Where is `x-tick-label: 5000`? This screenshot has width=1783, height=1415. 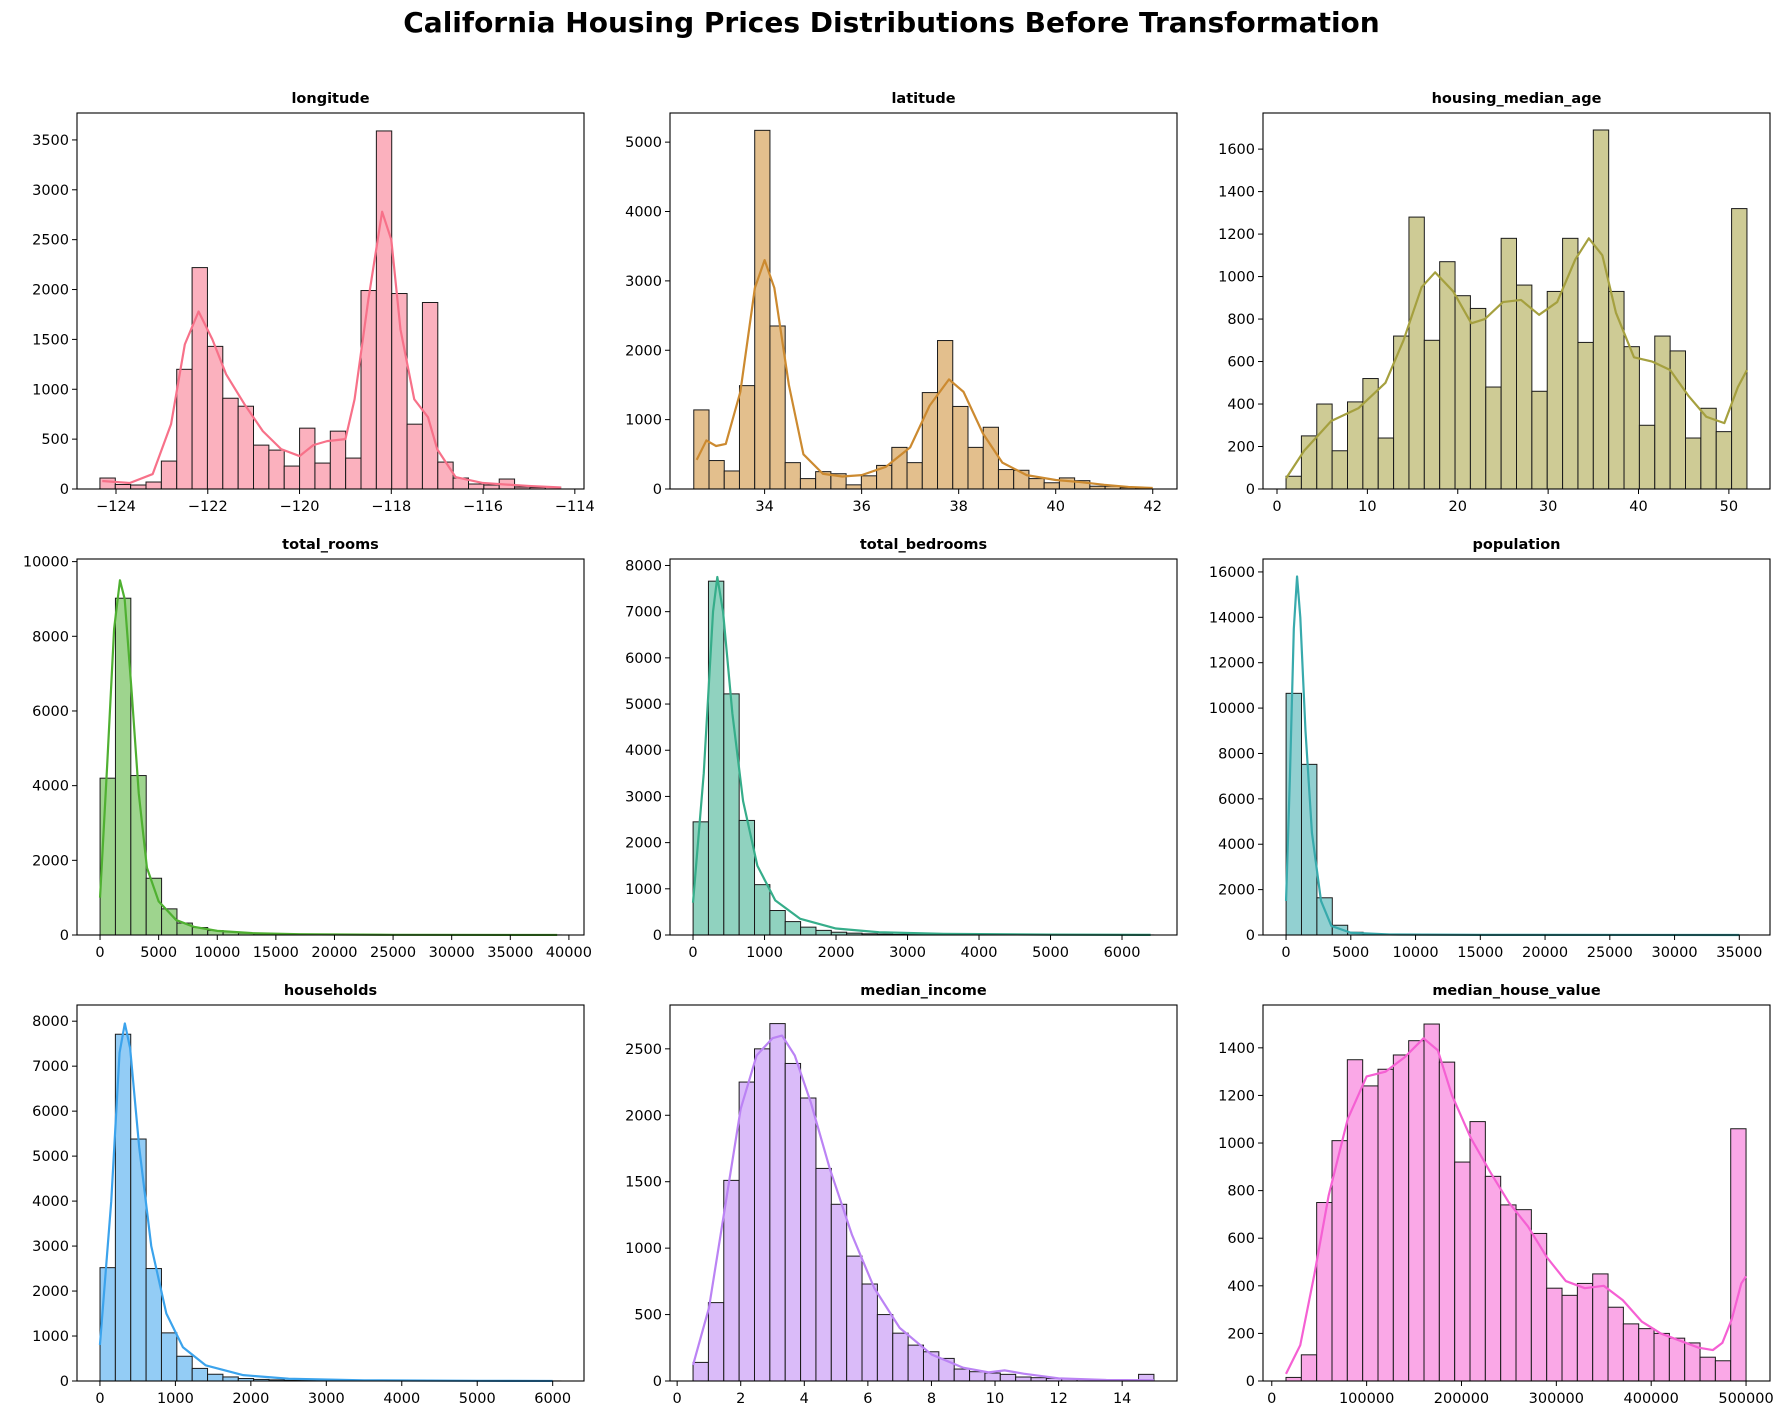
x-tick-label: 5000 is located at coordinates (158, 953).